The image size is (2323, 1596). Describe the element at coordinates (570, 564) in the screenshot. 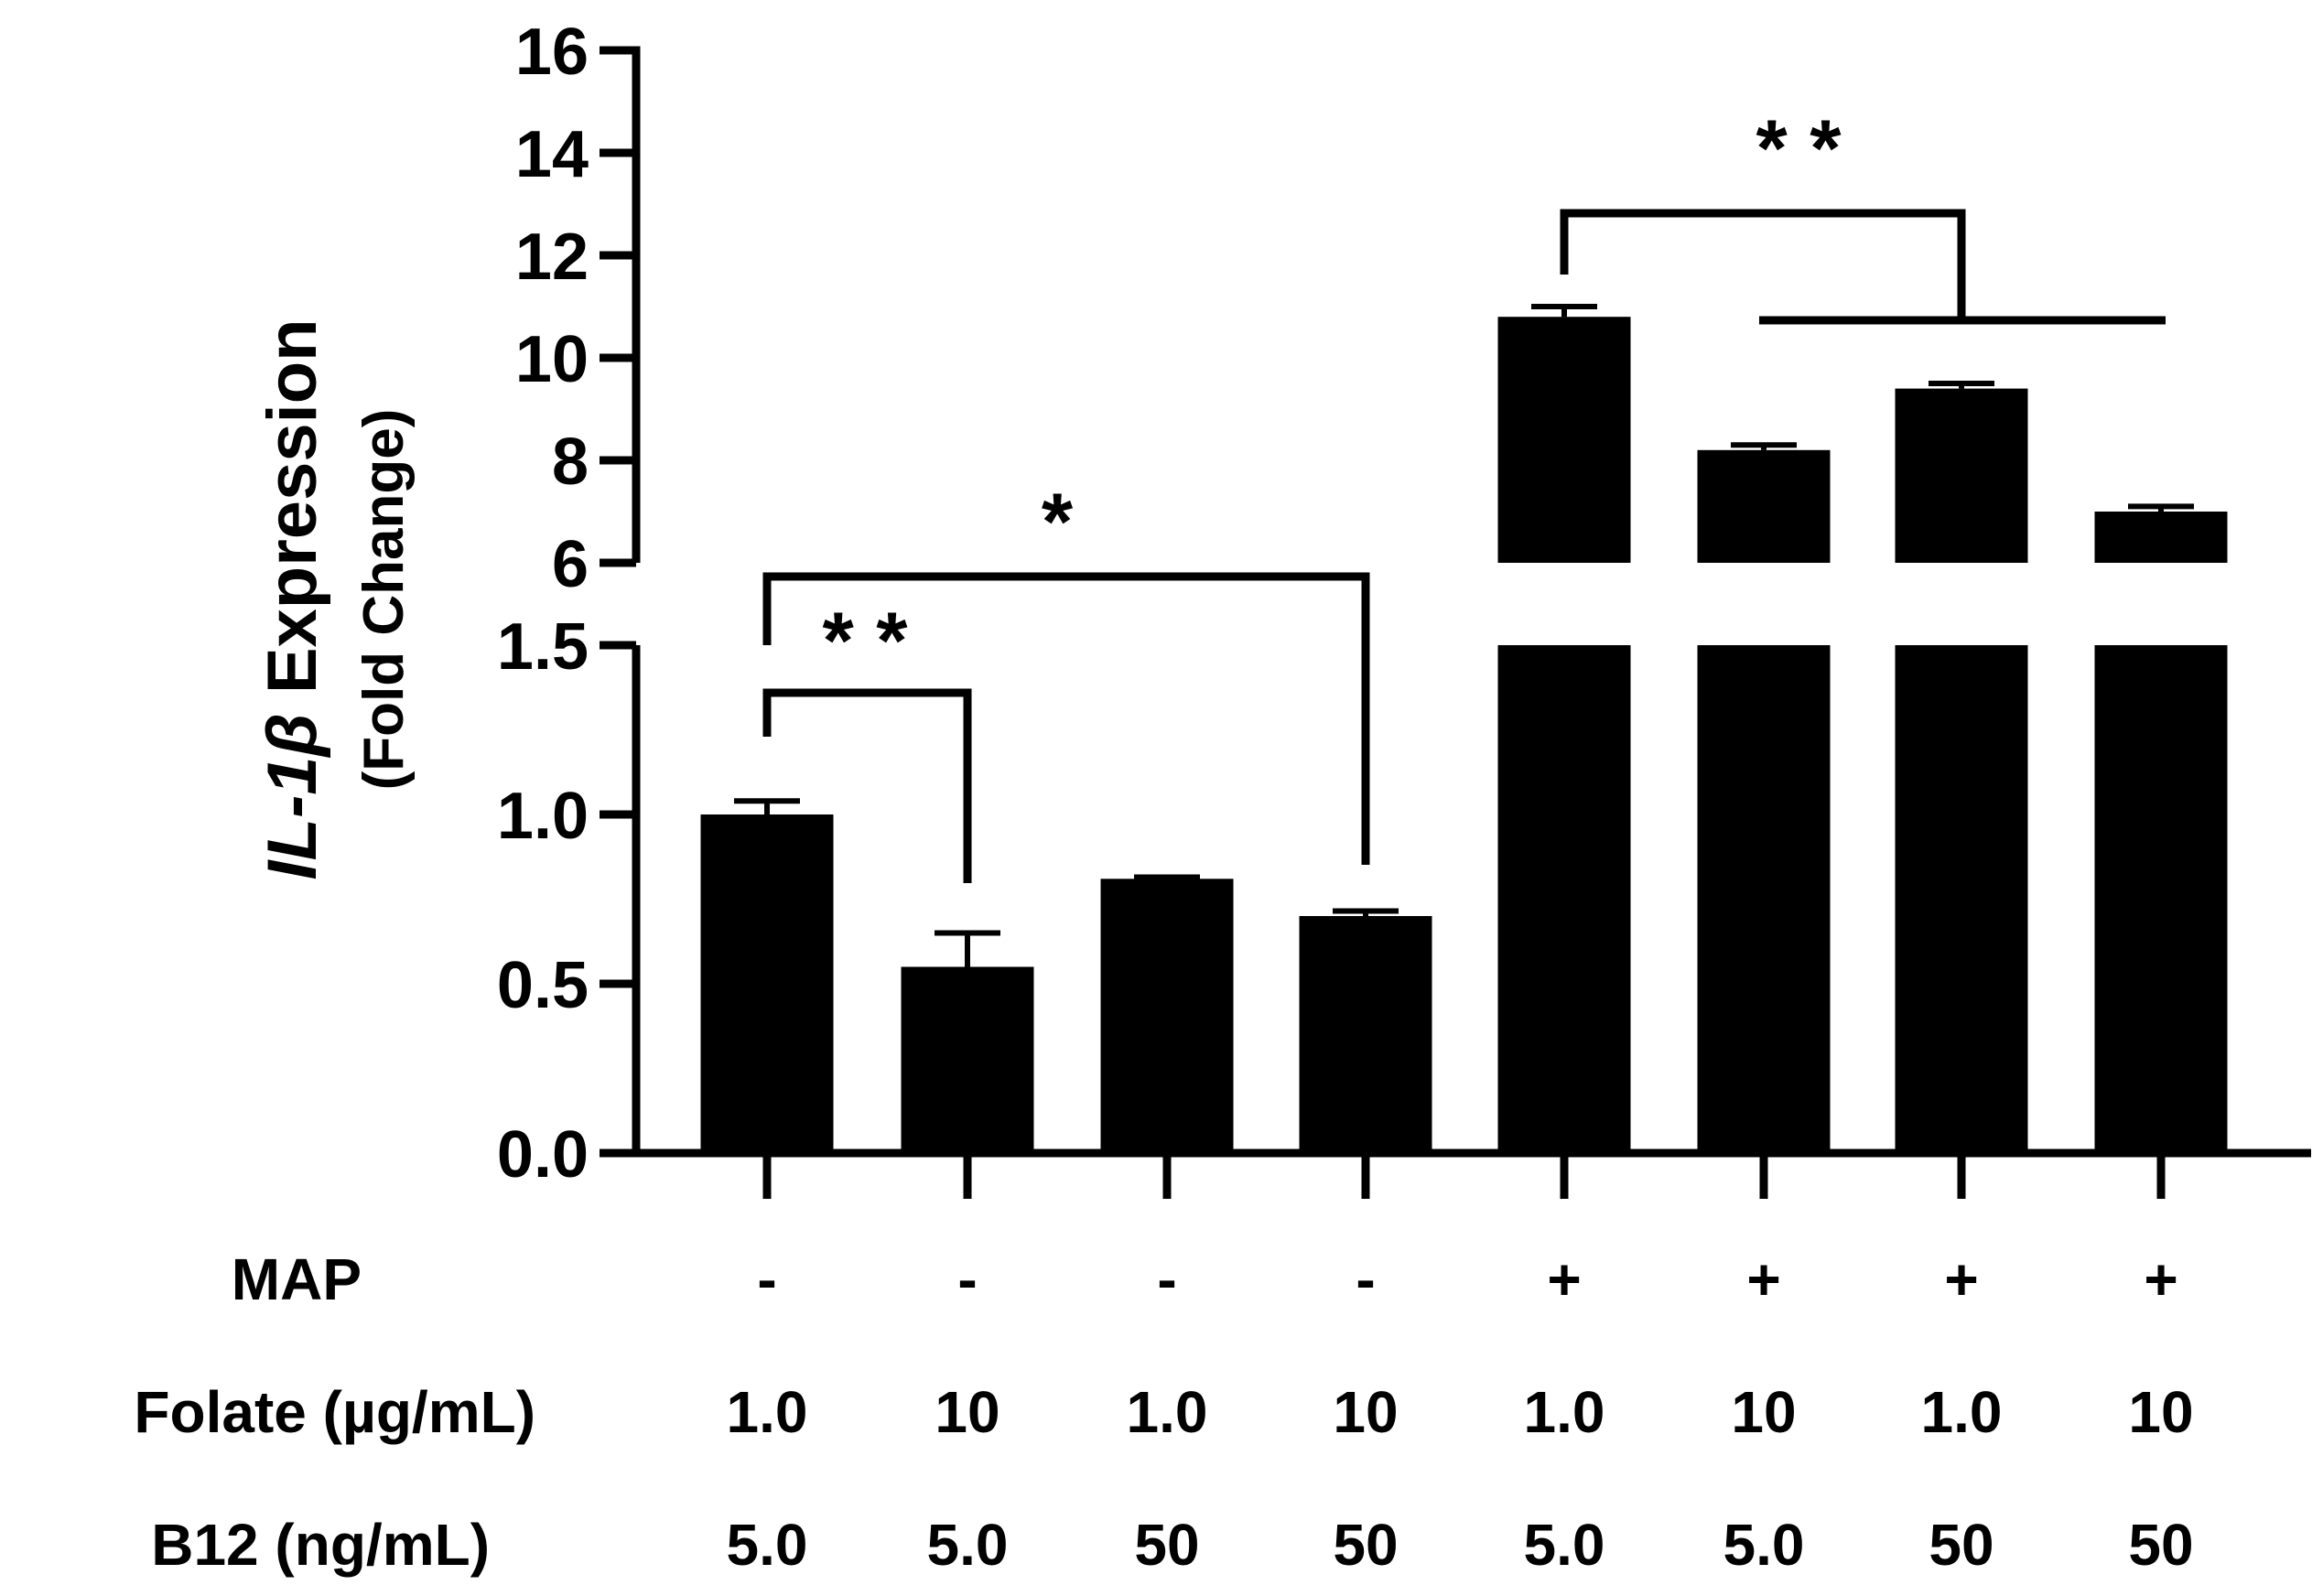

I see `y-tick-label: 6` at that location.